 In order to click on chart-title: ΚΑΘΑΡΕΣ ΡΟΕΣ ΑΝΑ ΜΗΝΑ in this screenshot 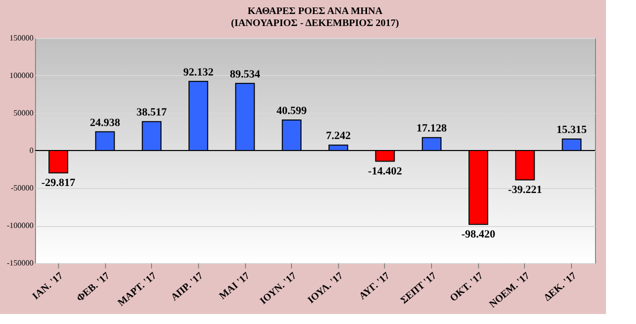, I will do `click(316, 11)`.